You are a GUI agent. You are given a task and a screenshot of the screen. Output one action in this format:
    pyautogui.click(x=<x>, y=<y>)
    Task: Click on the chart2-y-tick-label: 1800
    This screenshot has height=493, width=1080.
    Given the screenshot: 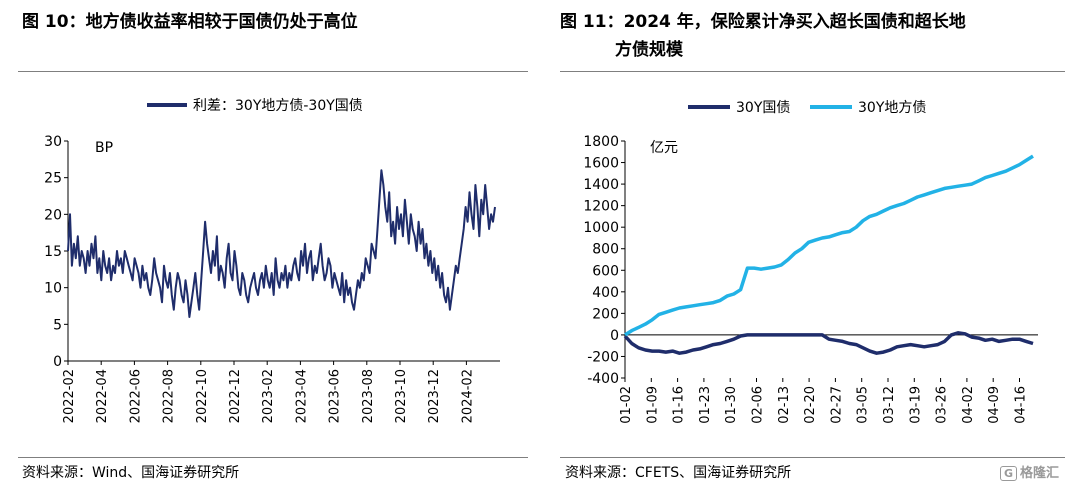 What is the action you would take?
    pyautogui.click(x=601, y=142)
    